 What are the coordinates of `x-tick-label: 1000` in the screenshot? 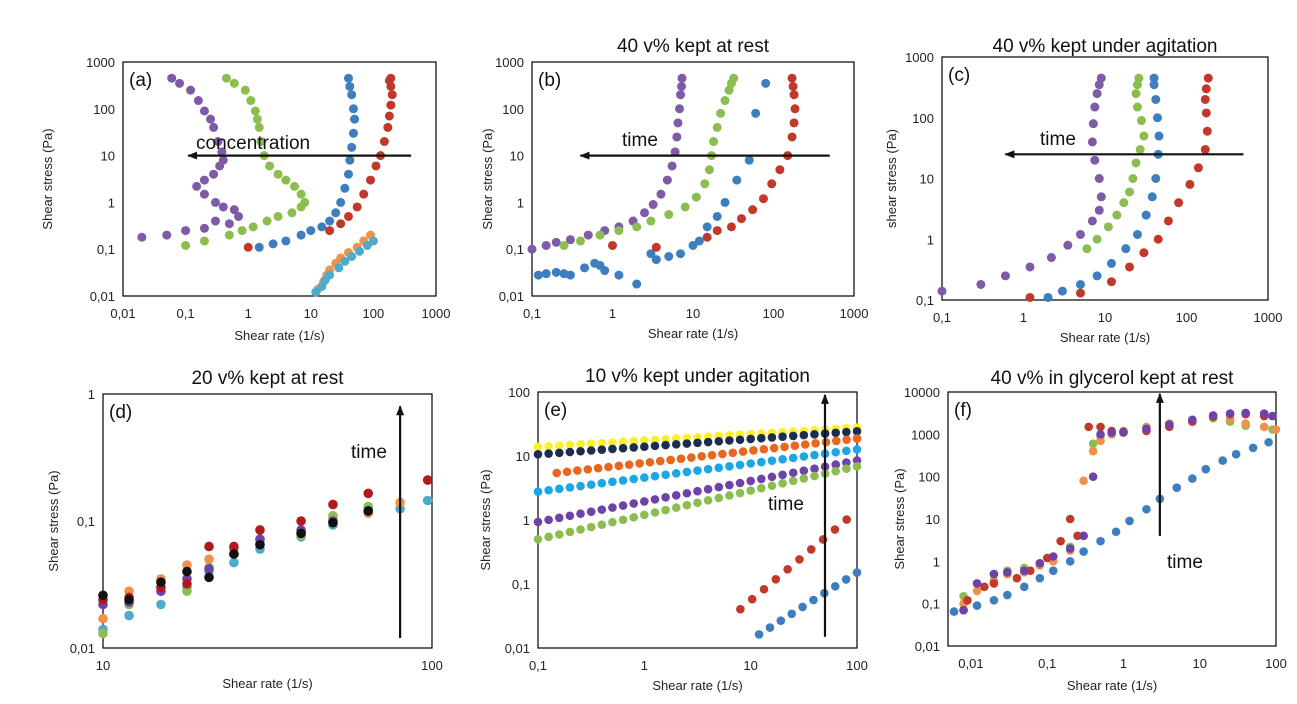 It's located at (854, 313).